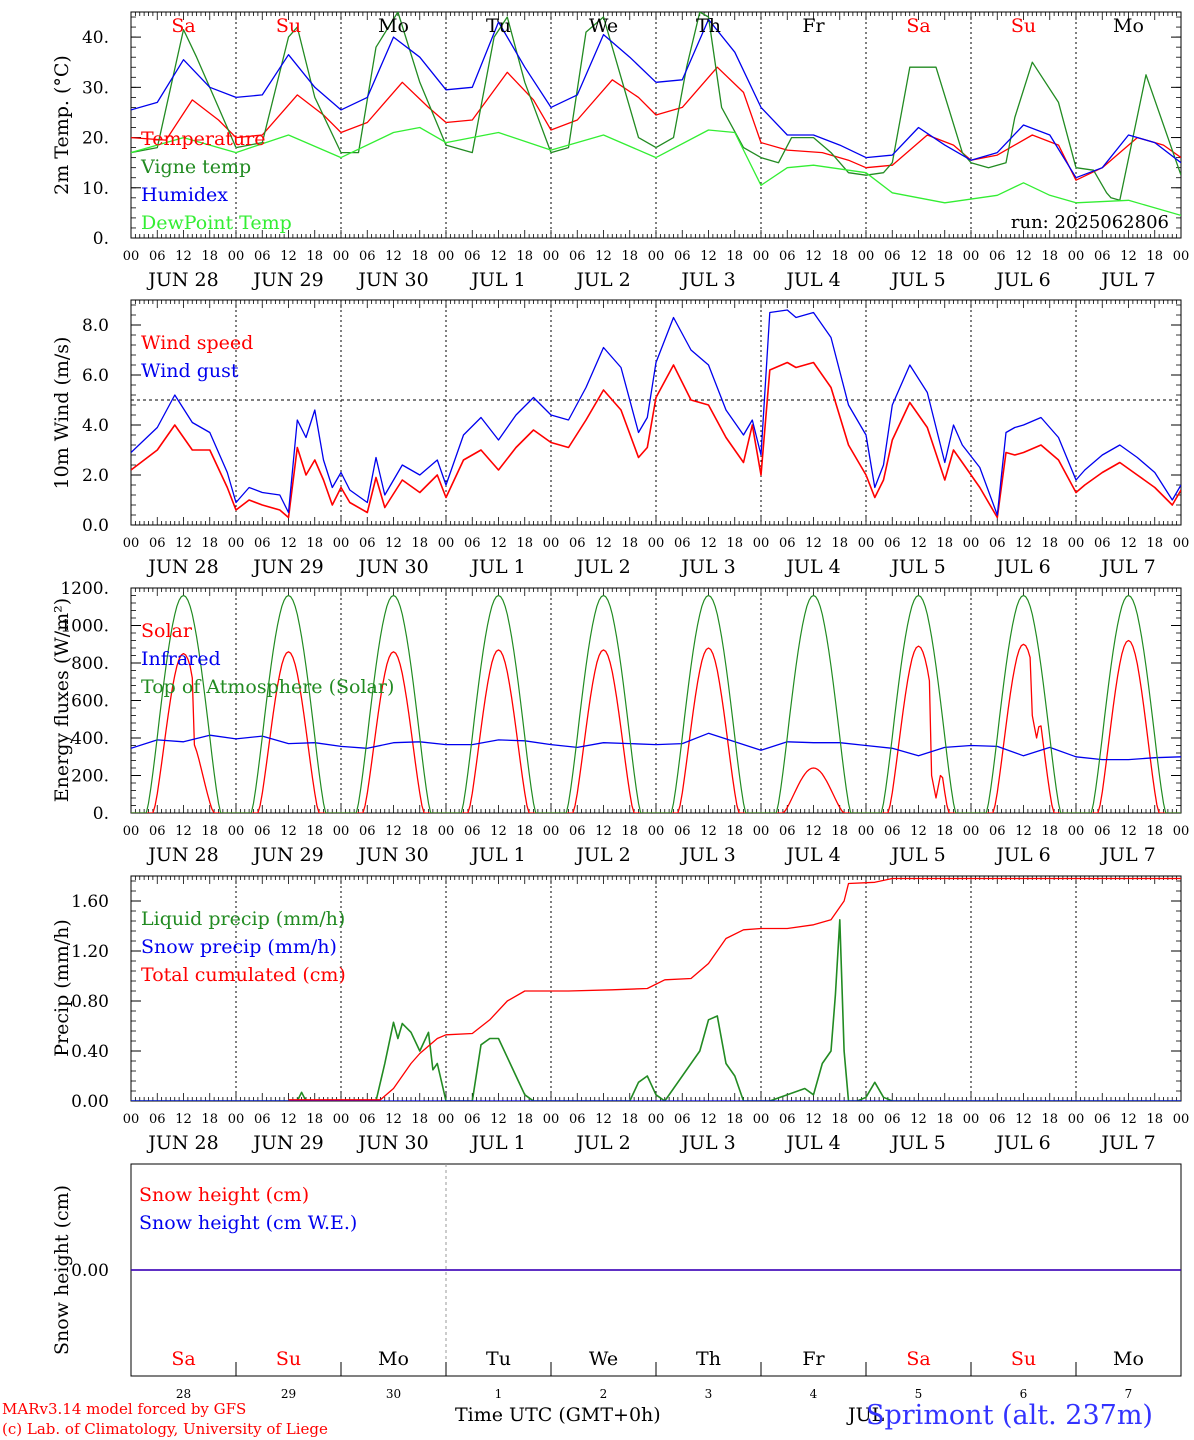 Image resolution: width=1194 pixels, height=1440 pixels. What do you see at coordinates (1022, 280) in the screenshot?
I see `date-label: JUL 6` at bounding box center [1022, 280].